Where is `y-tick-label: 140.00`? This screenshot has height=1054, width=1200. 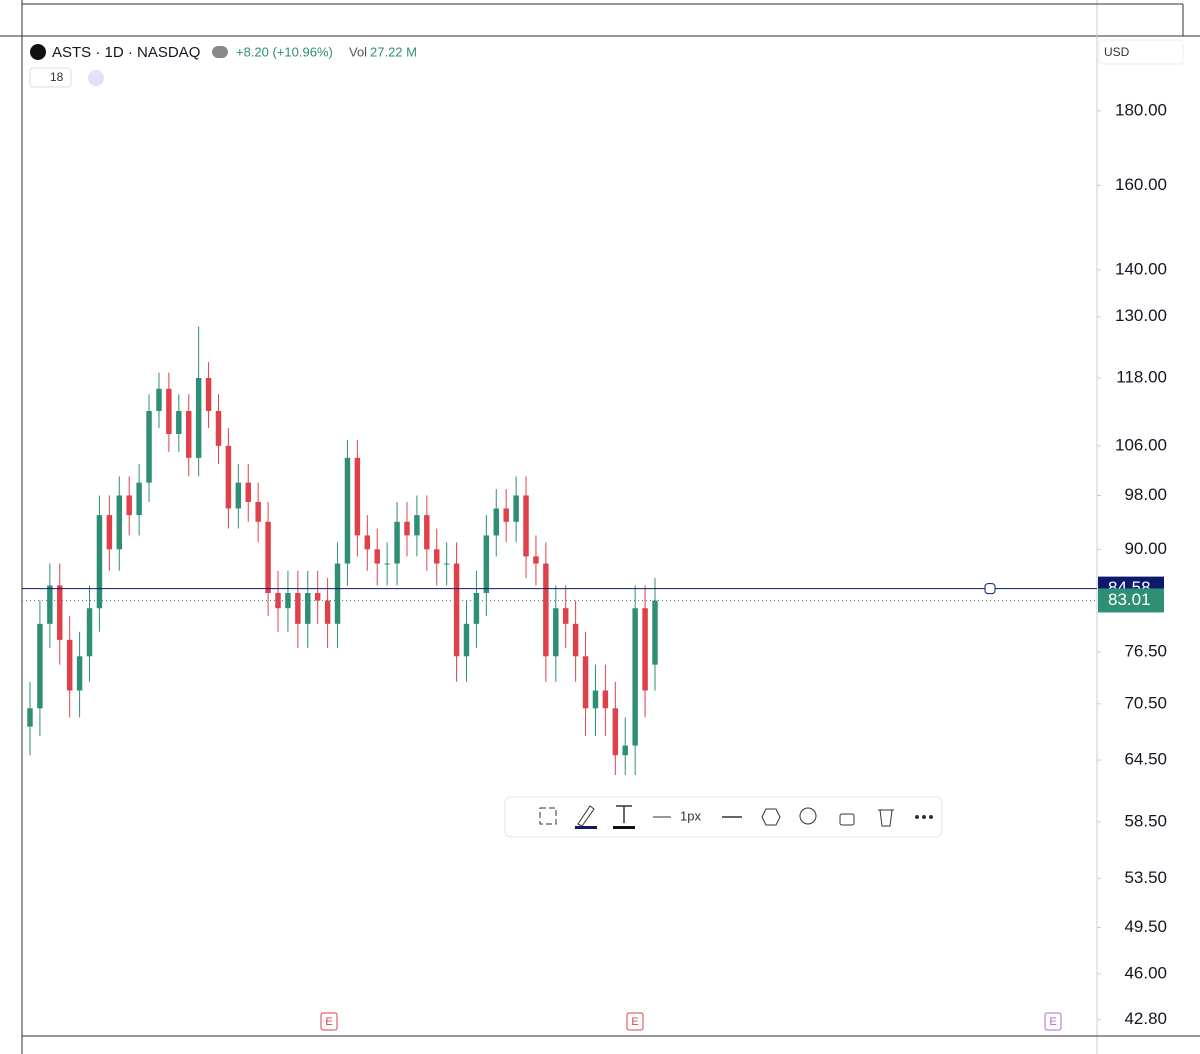 y-tick-label: 140.00 is located at coordinates (1141, 268).